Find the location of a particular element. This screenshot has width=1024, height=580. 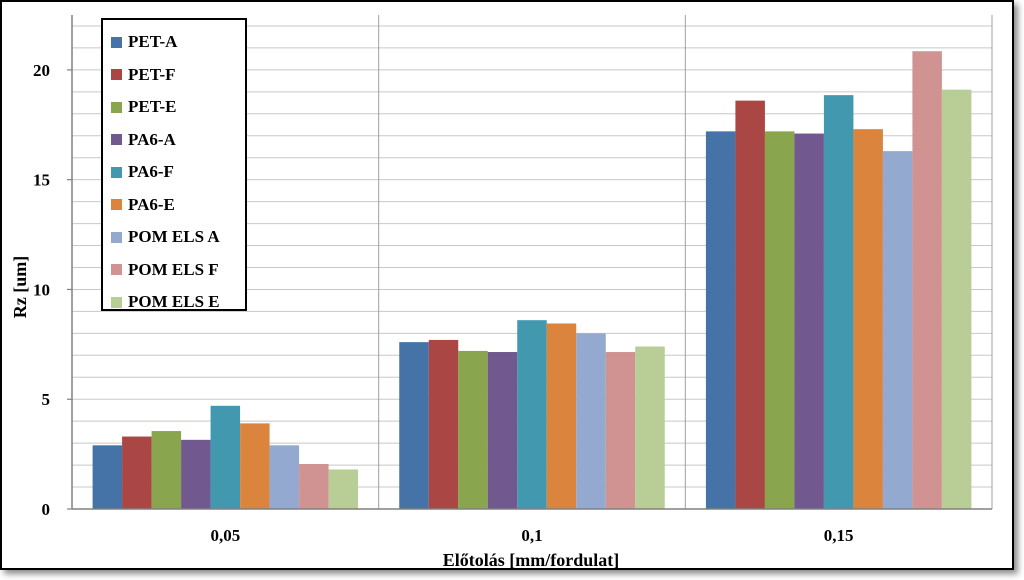

y-axis-title: Rz [um] is located at coordinates (20, 287).